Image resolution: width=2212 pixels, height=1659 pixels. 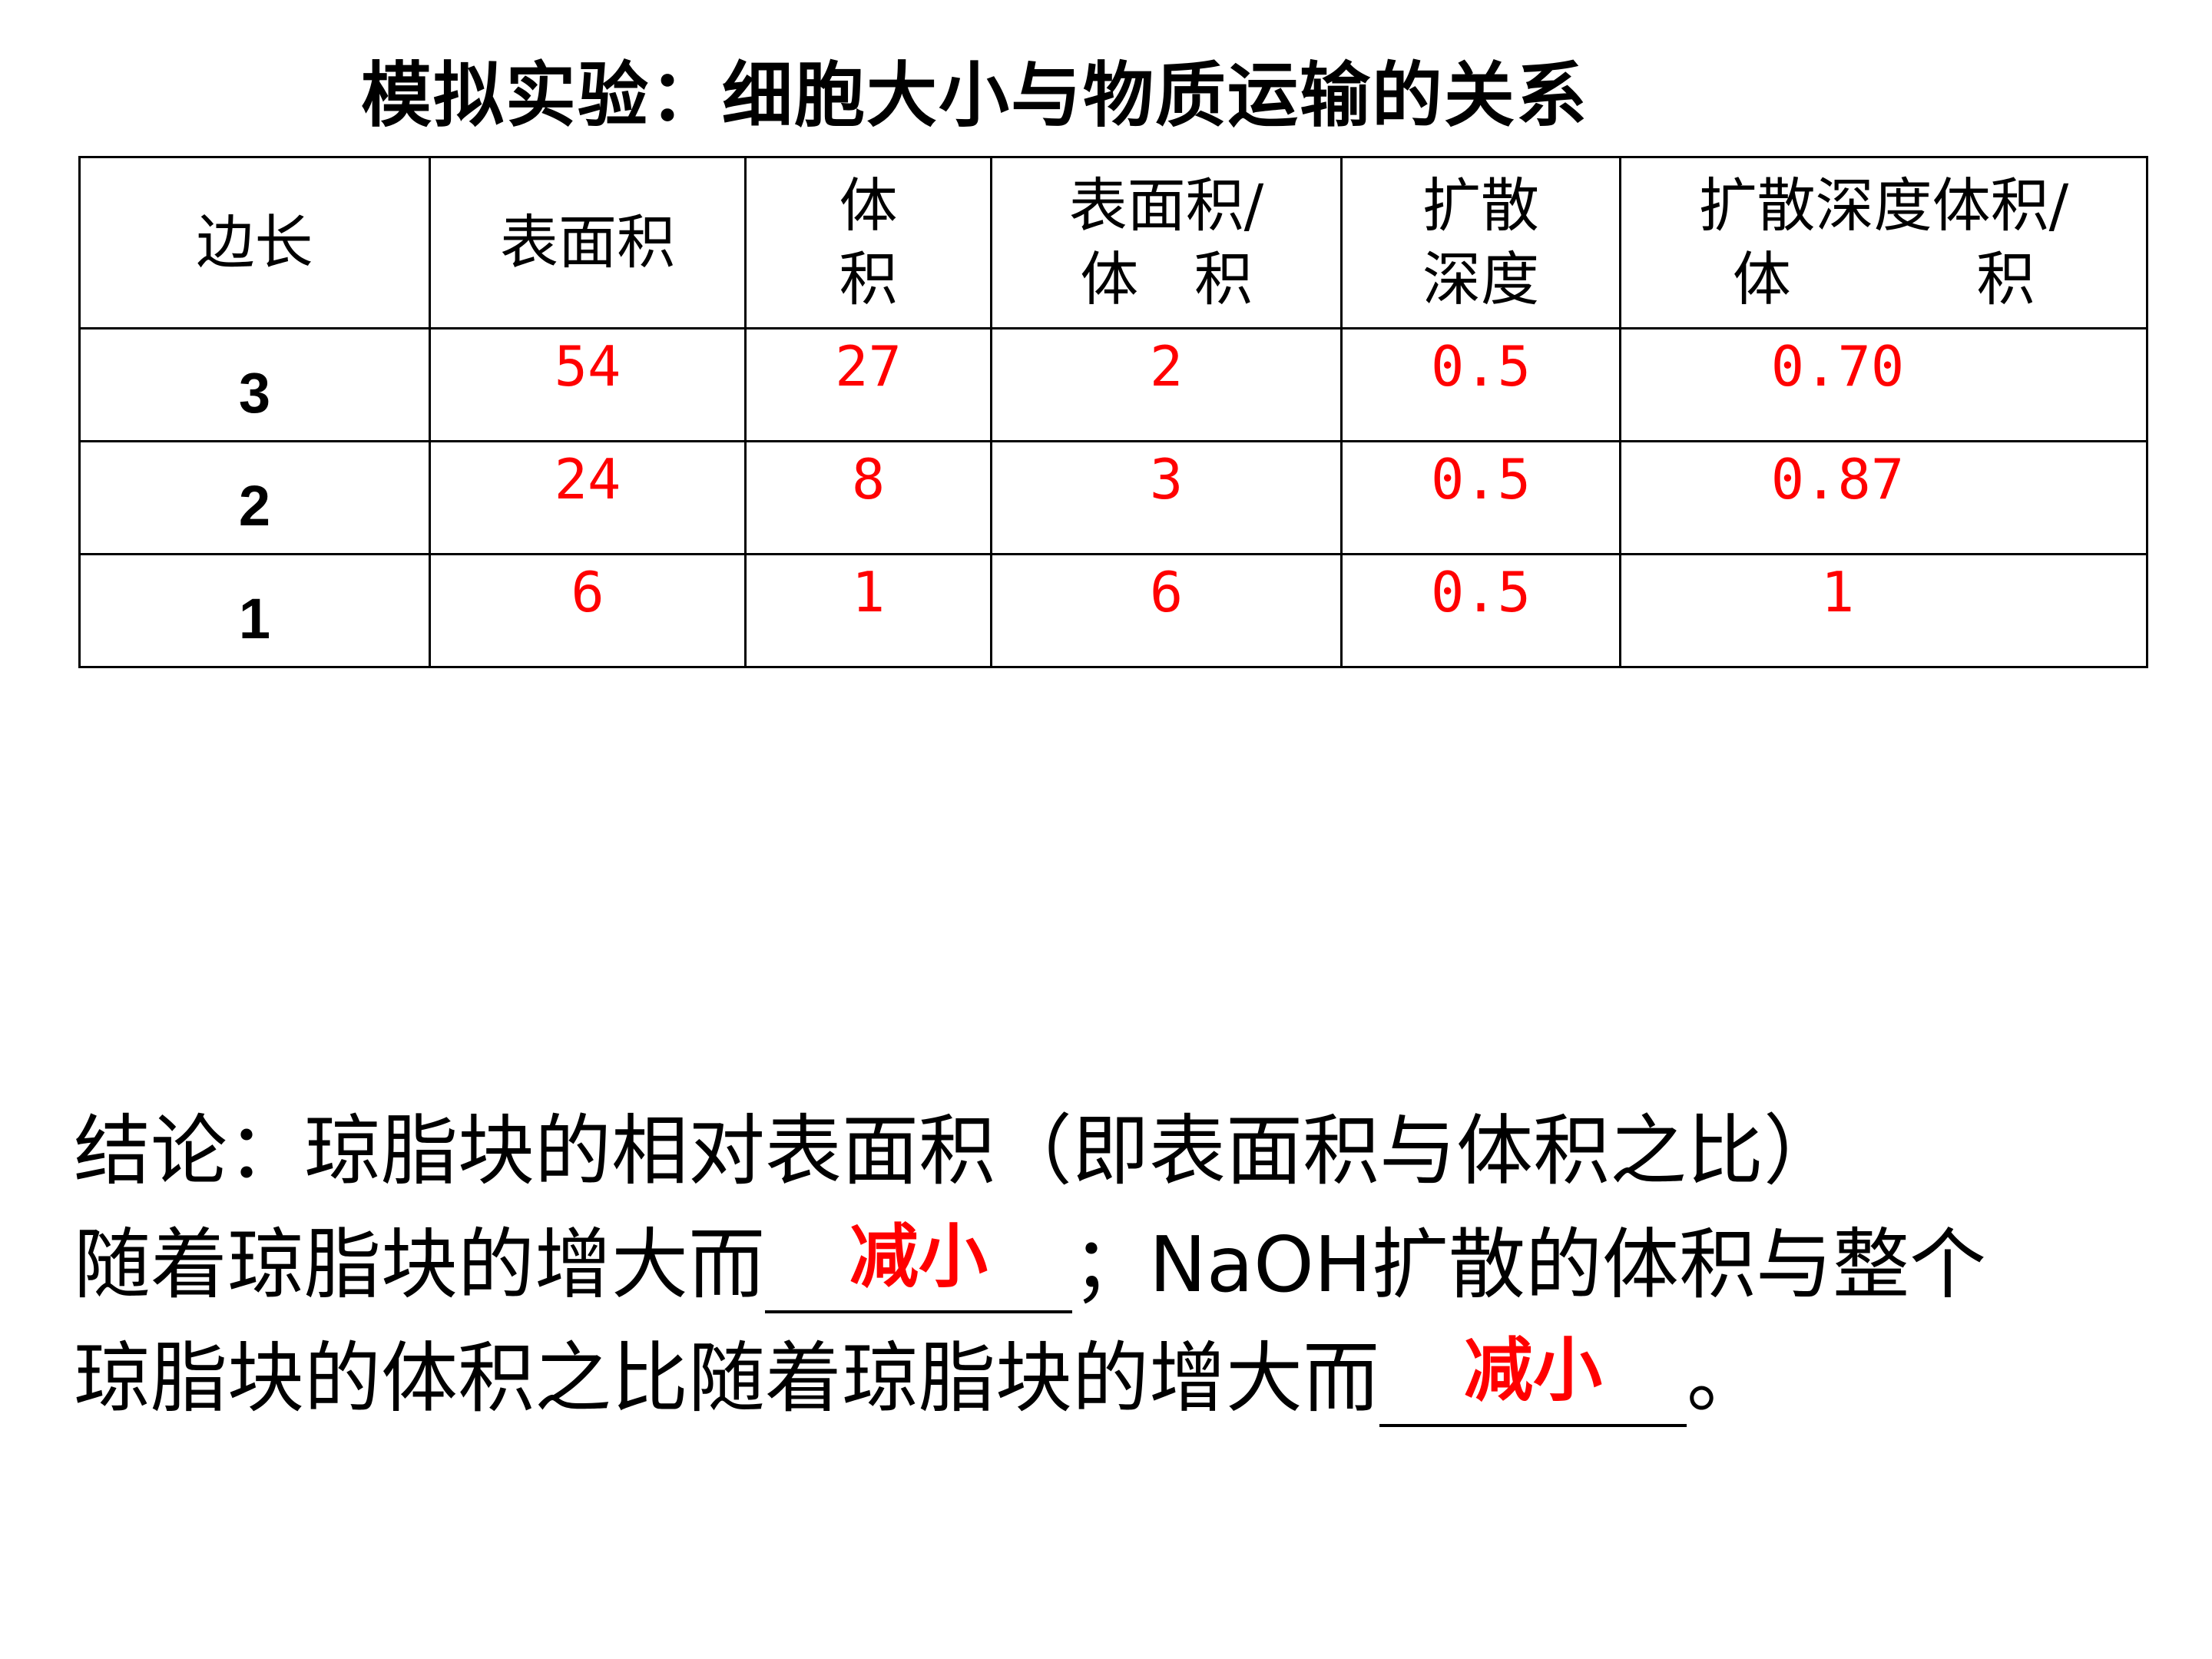 What do you see at coordinates (588, 385) in the screenshot?
I see `cell-surface-area: 54` at bounding box center [588, 385].